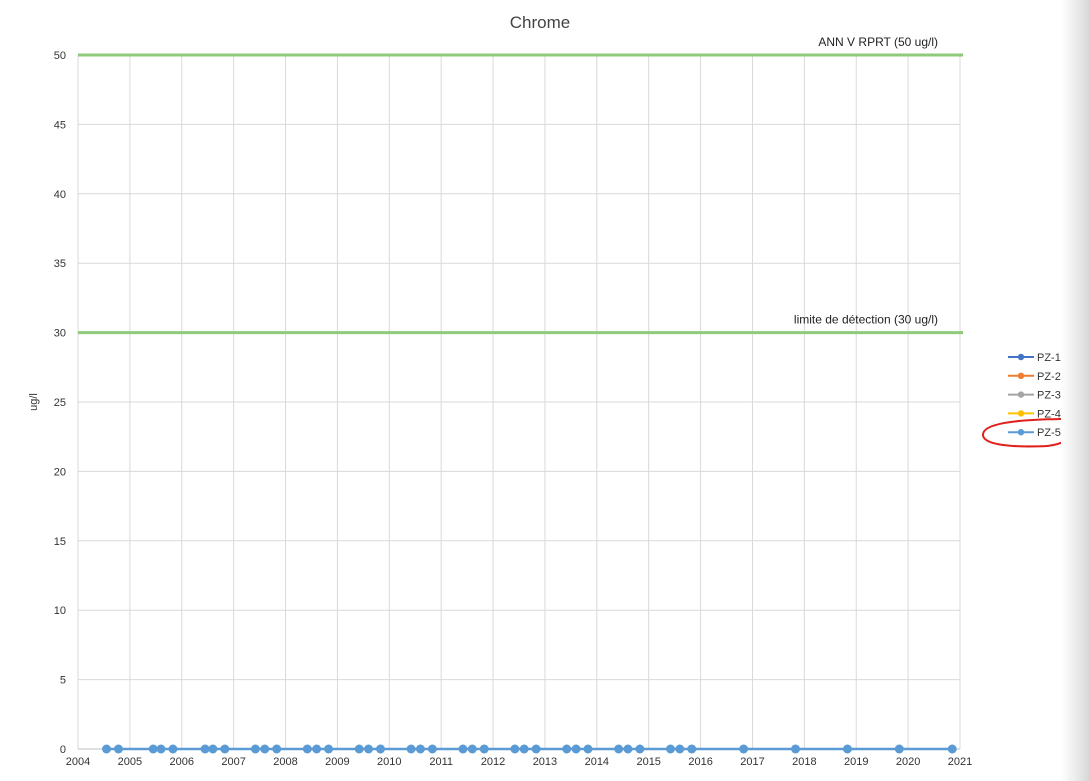 Image resolution: width=1089 pixels, height=781 pixels. What do you see at coordinates (60, 403) in the screenshot?
I see `y-tick-label-25: 25` at bounding box center [60, 403].